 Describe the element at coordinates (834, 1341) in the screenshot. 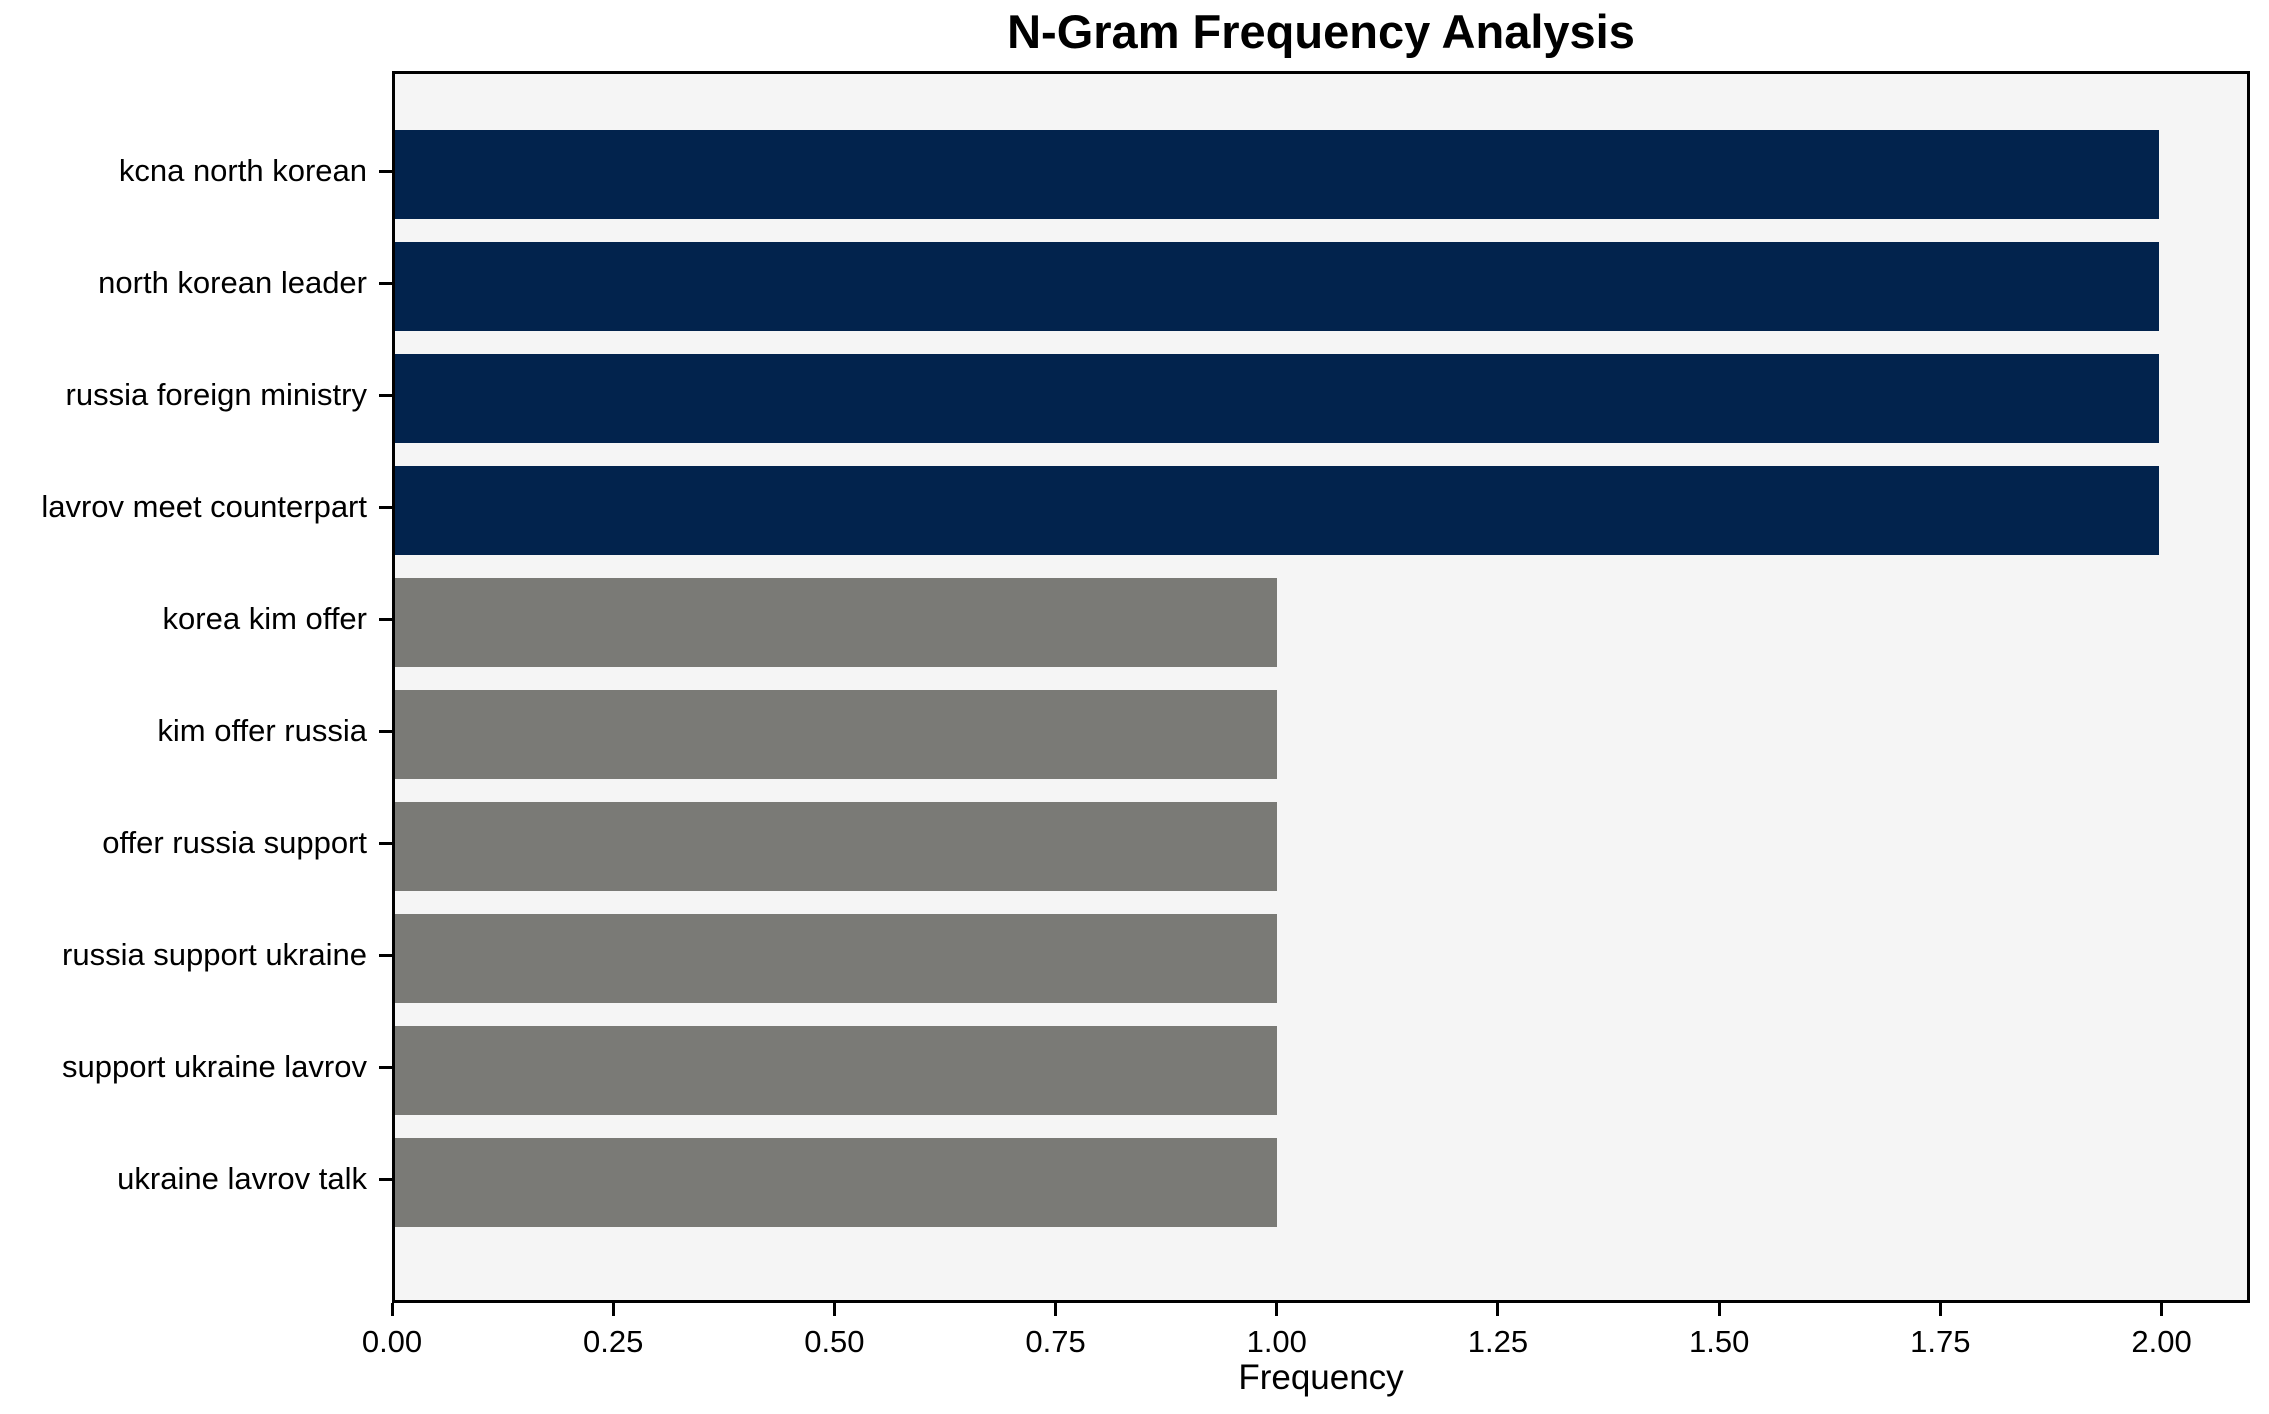

I see `x-tick-label: 0.50` at that location.